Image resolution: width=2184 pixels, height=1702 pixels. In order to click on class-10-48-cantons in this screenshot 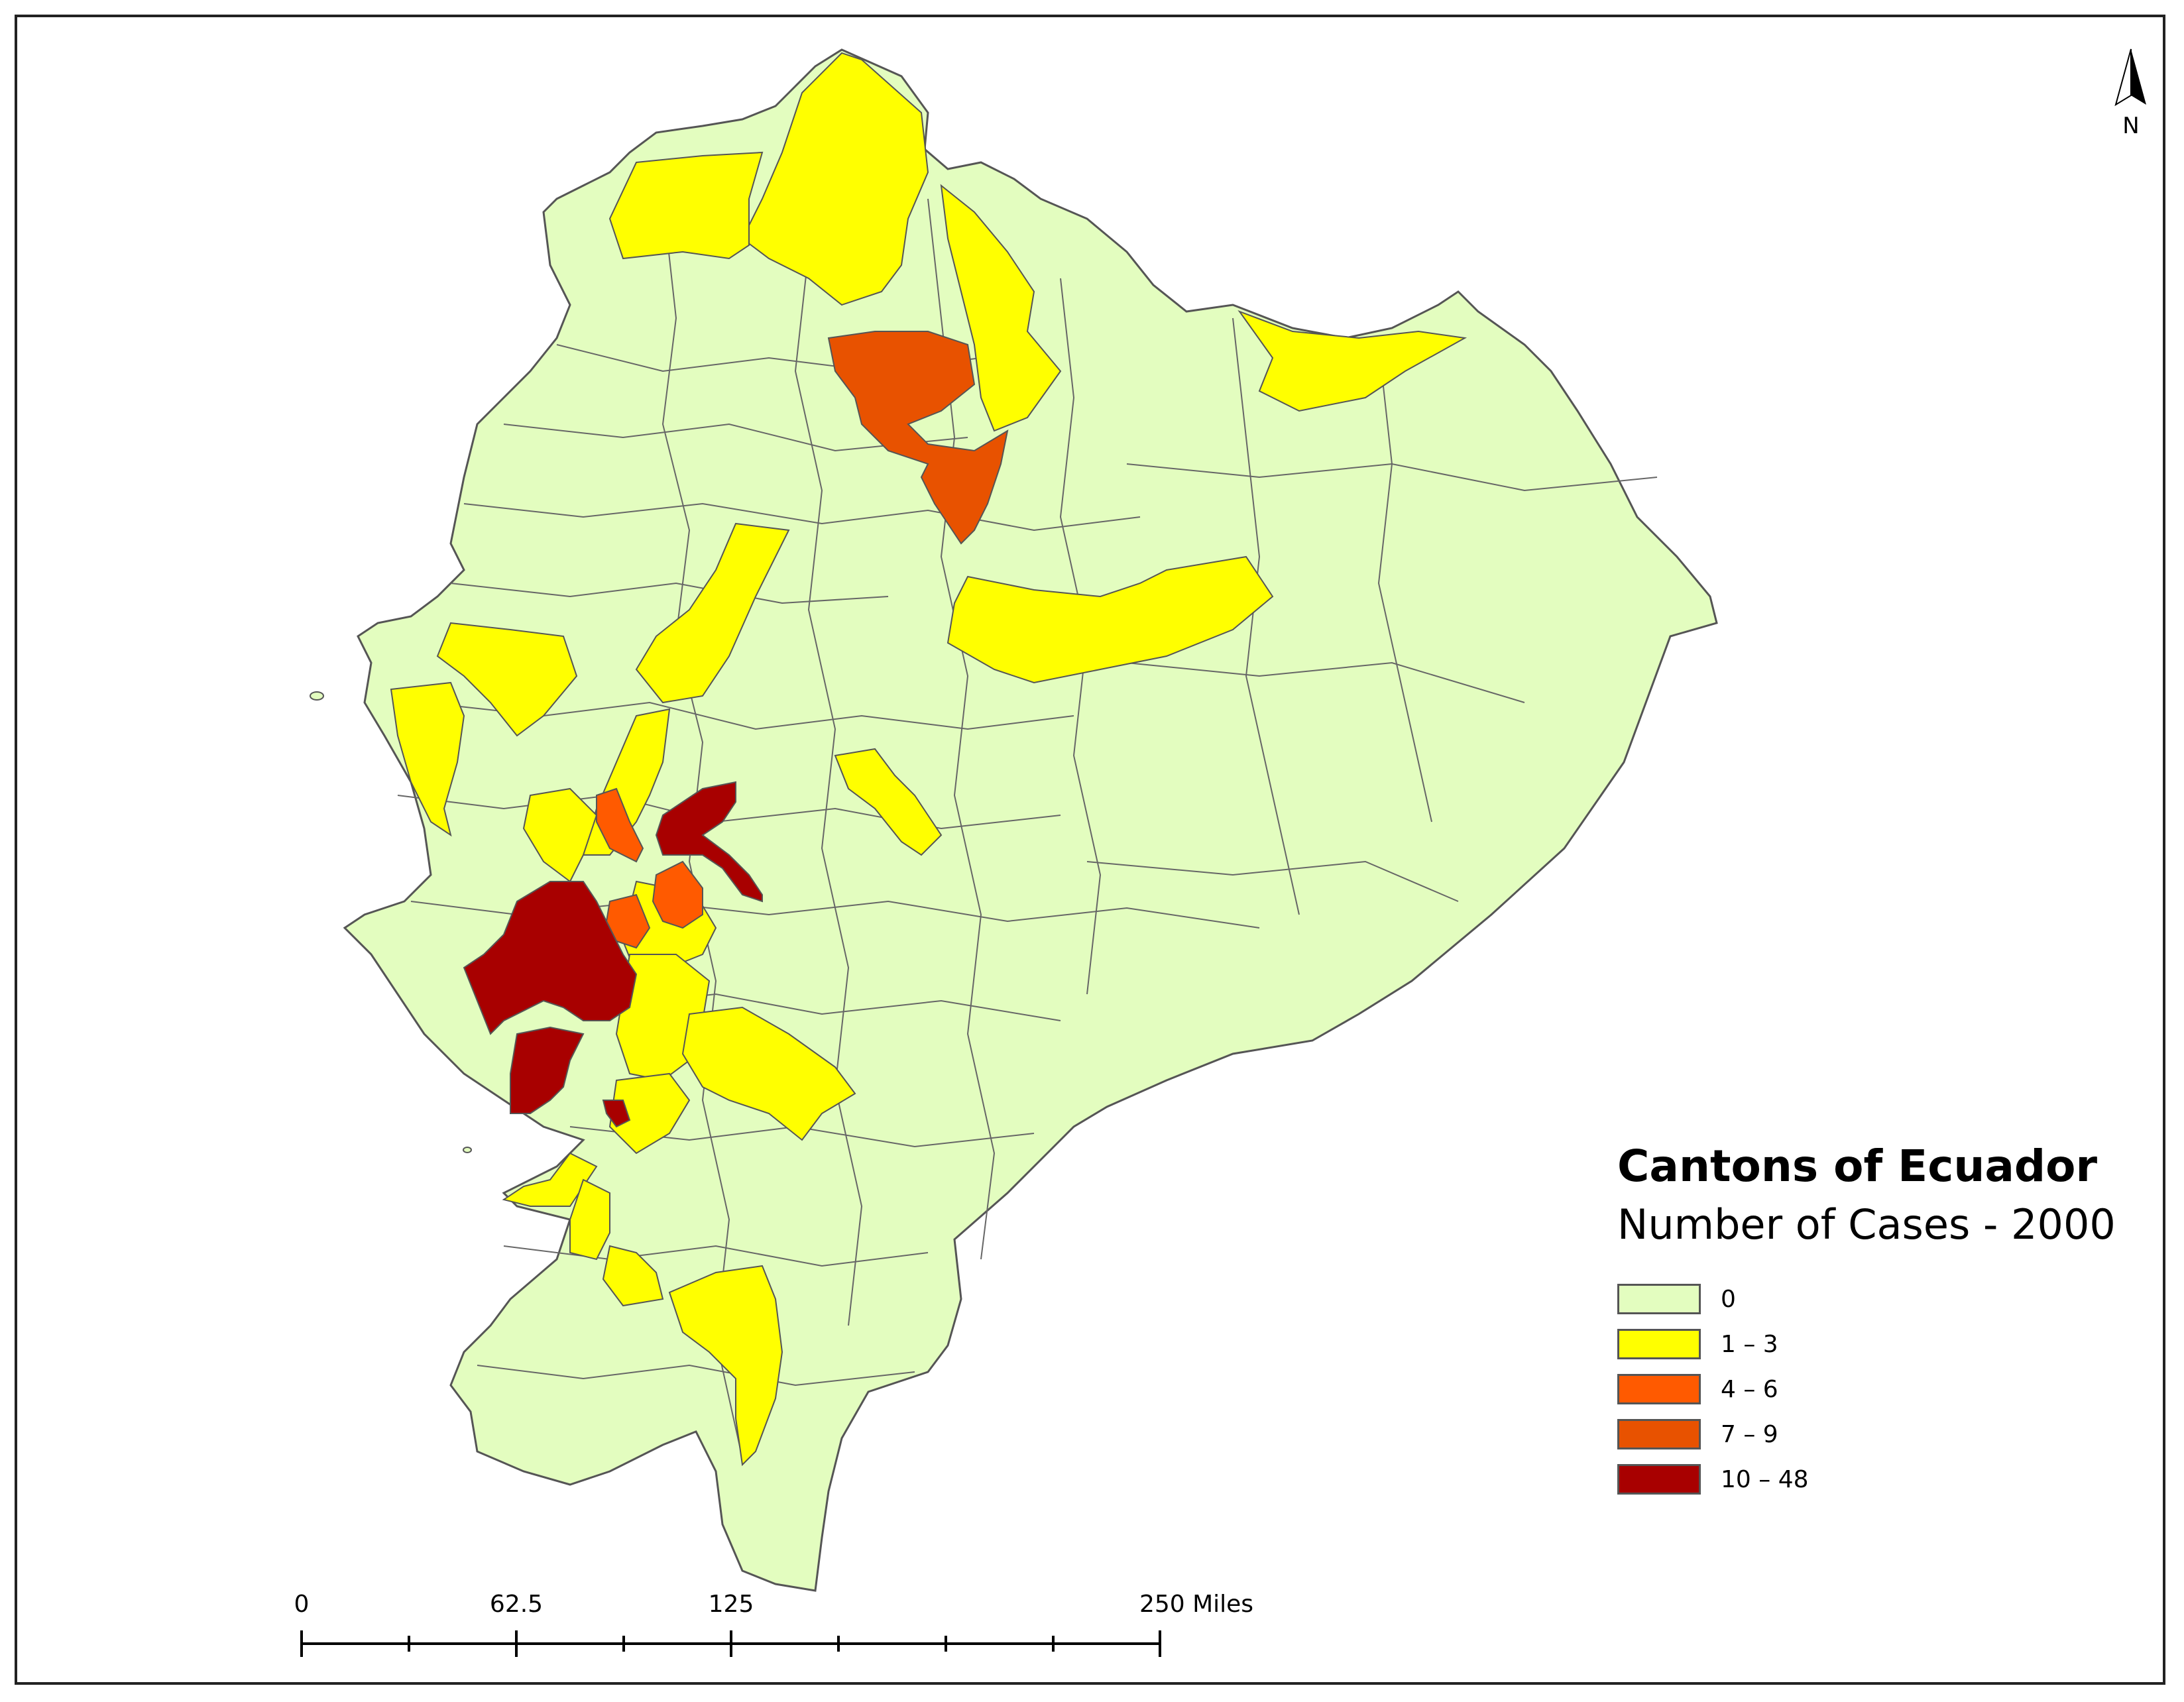, I will do `click(613, 955)`.